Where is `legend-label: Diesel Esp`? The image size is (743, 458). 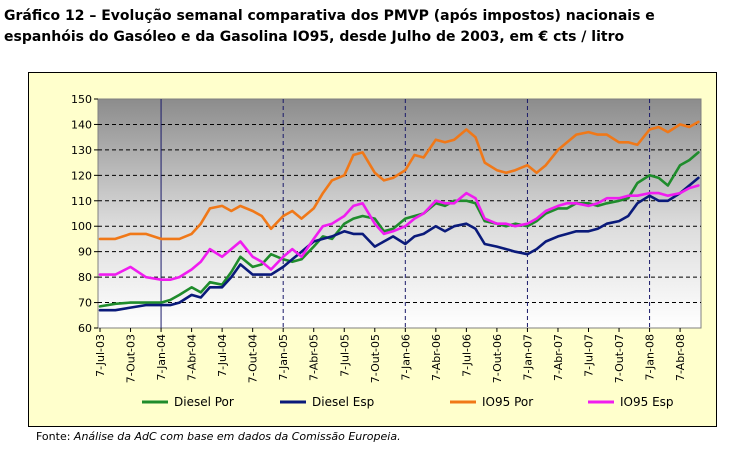 legend-label: Diesel Esp is located at coordinates (343, 402).